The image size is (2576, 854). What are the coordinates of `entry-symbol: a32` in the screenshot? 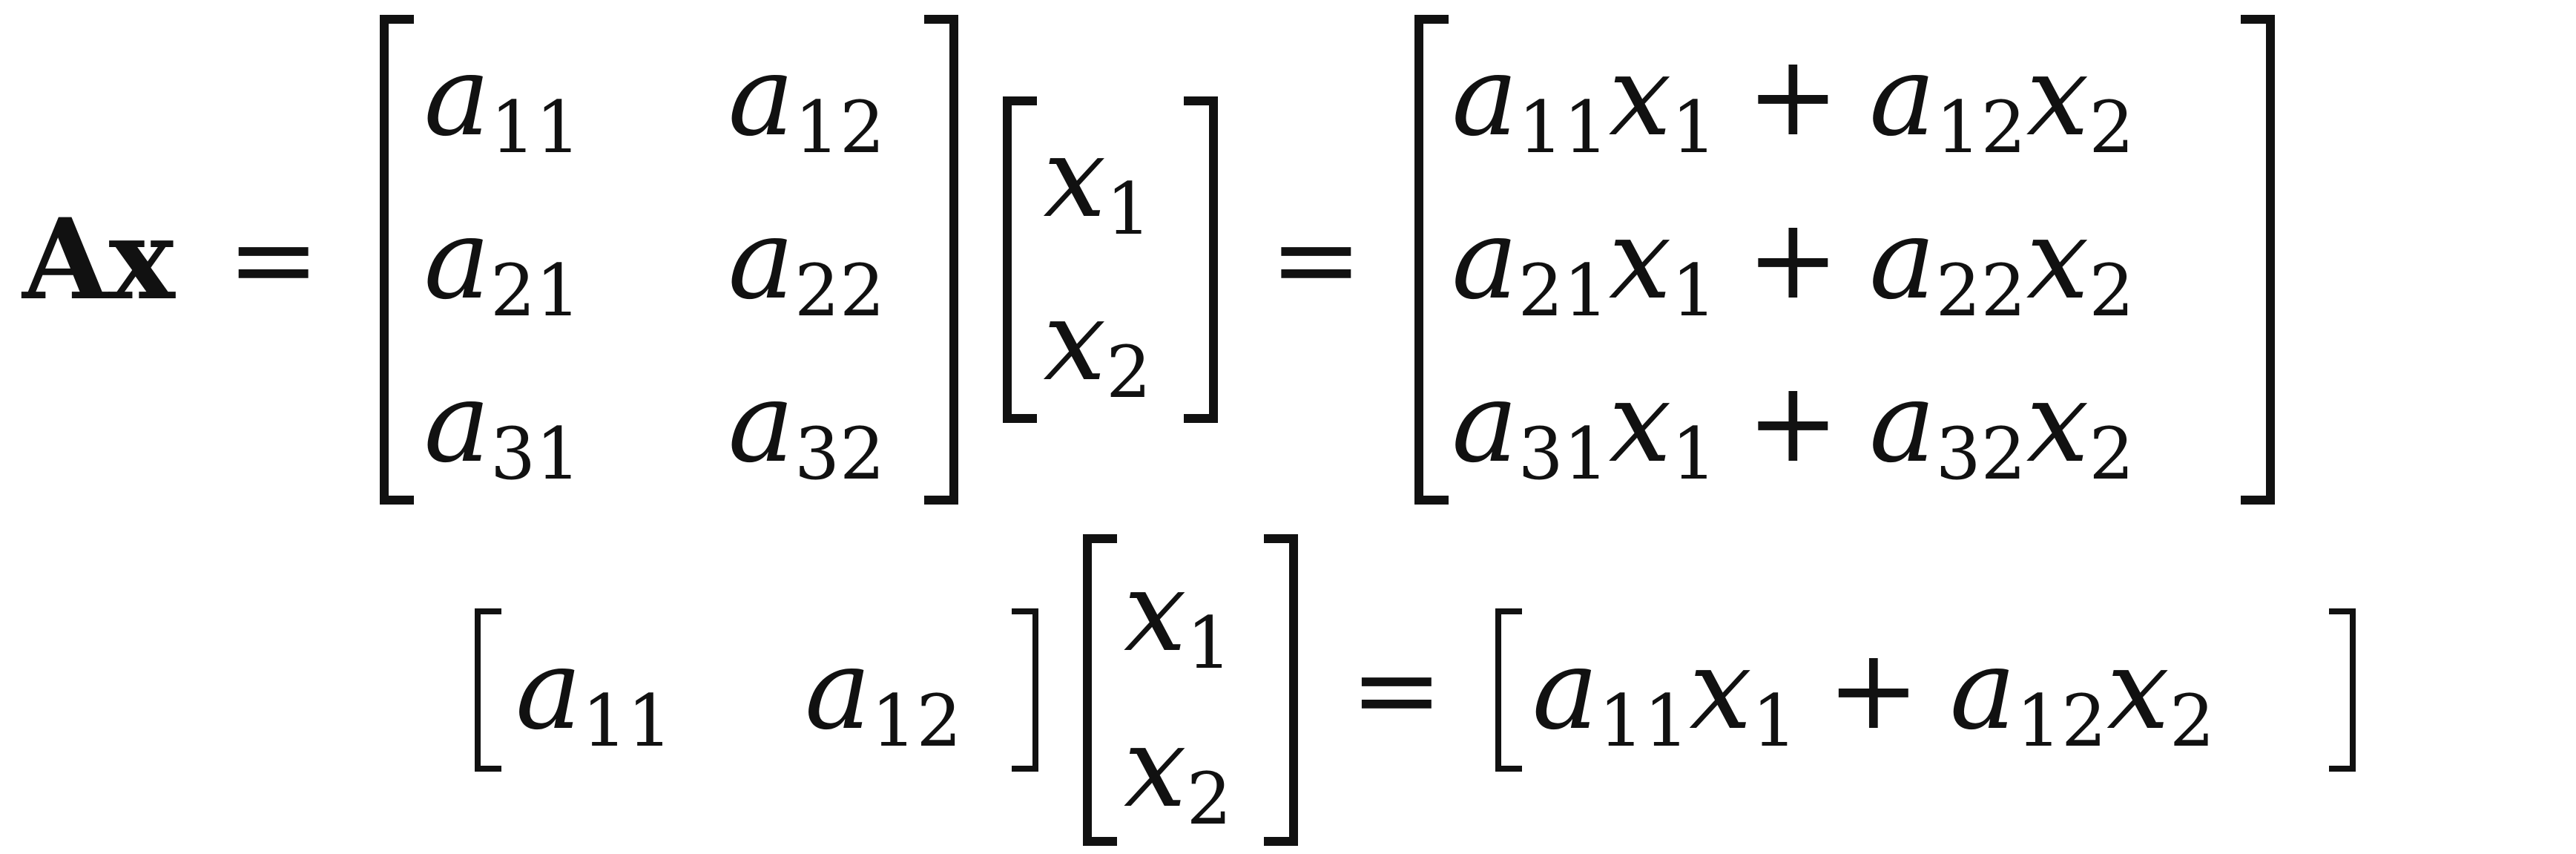 It's located at (1948, 427).